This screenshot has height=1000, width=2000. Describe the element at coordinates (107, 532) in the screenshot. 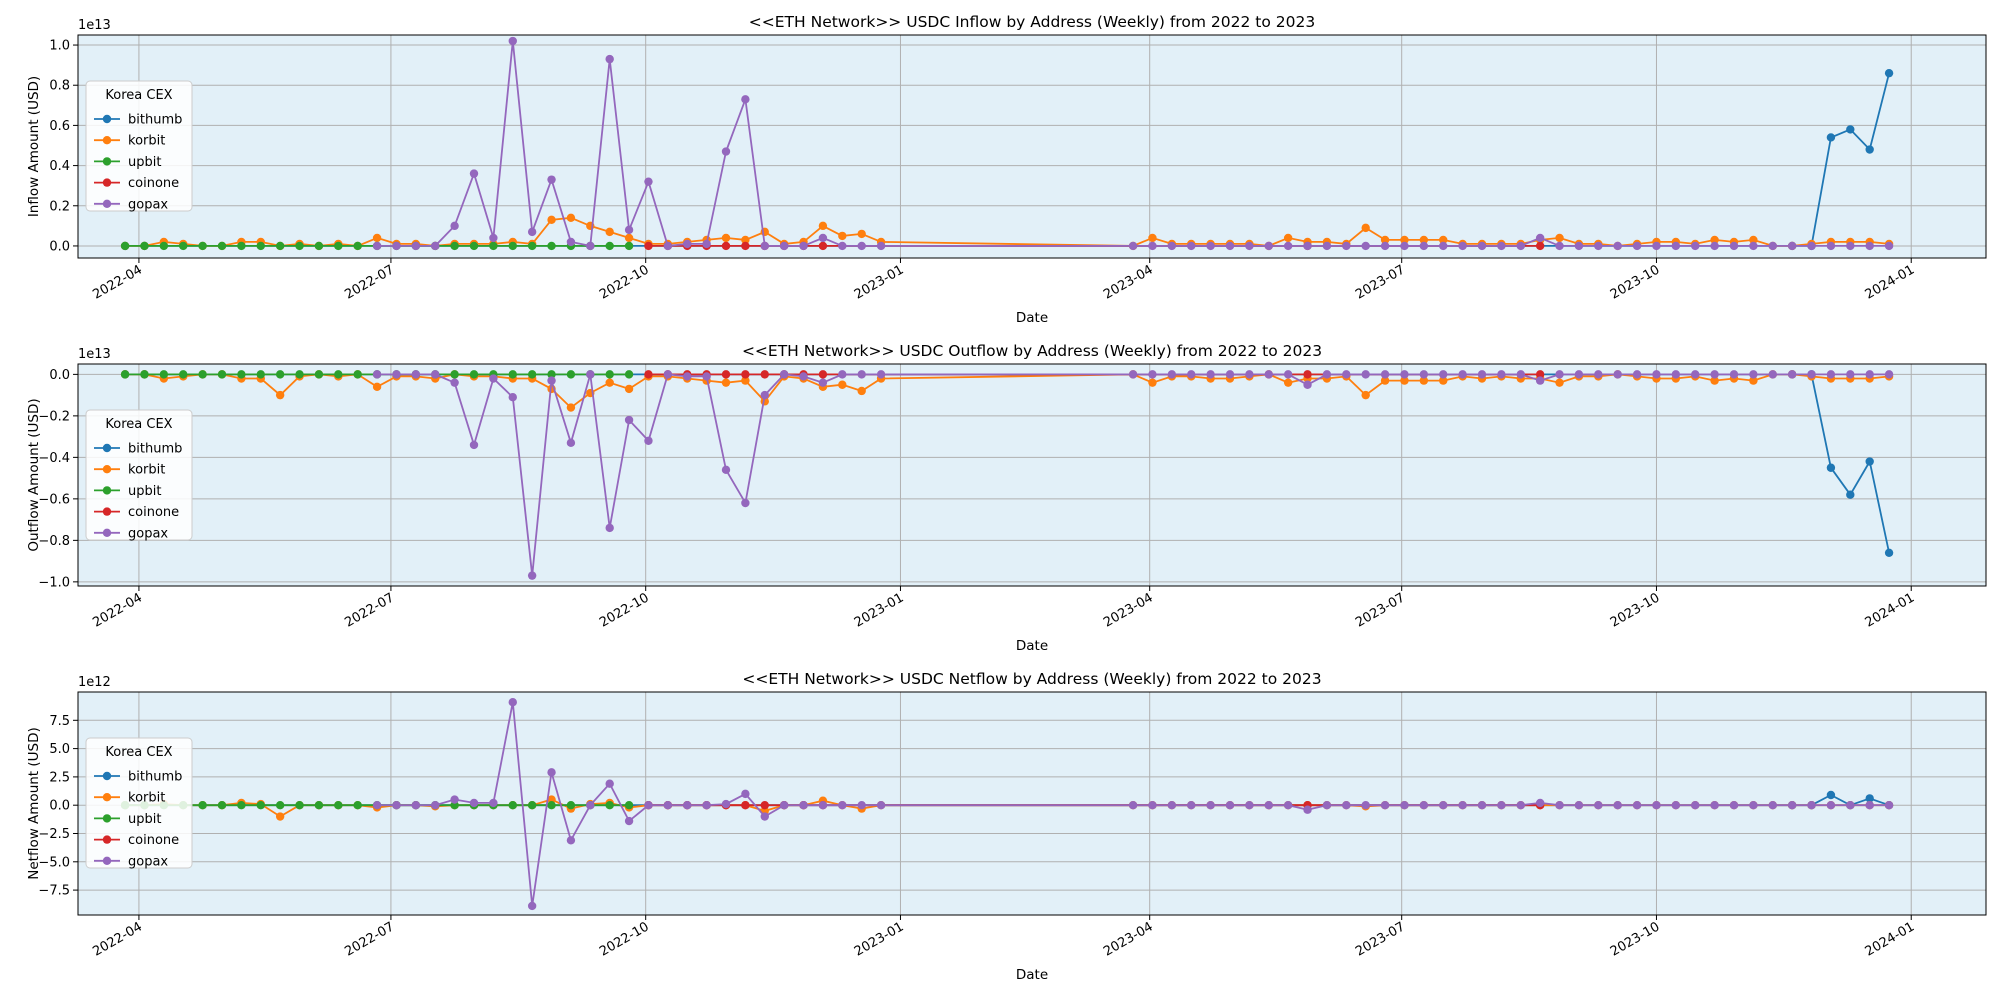

I see `legend-marker-gopax` at that location.